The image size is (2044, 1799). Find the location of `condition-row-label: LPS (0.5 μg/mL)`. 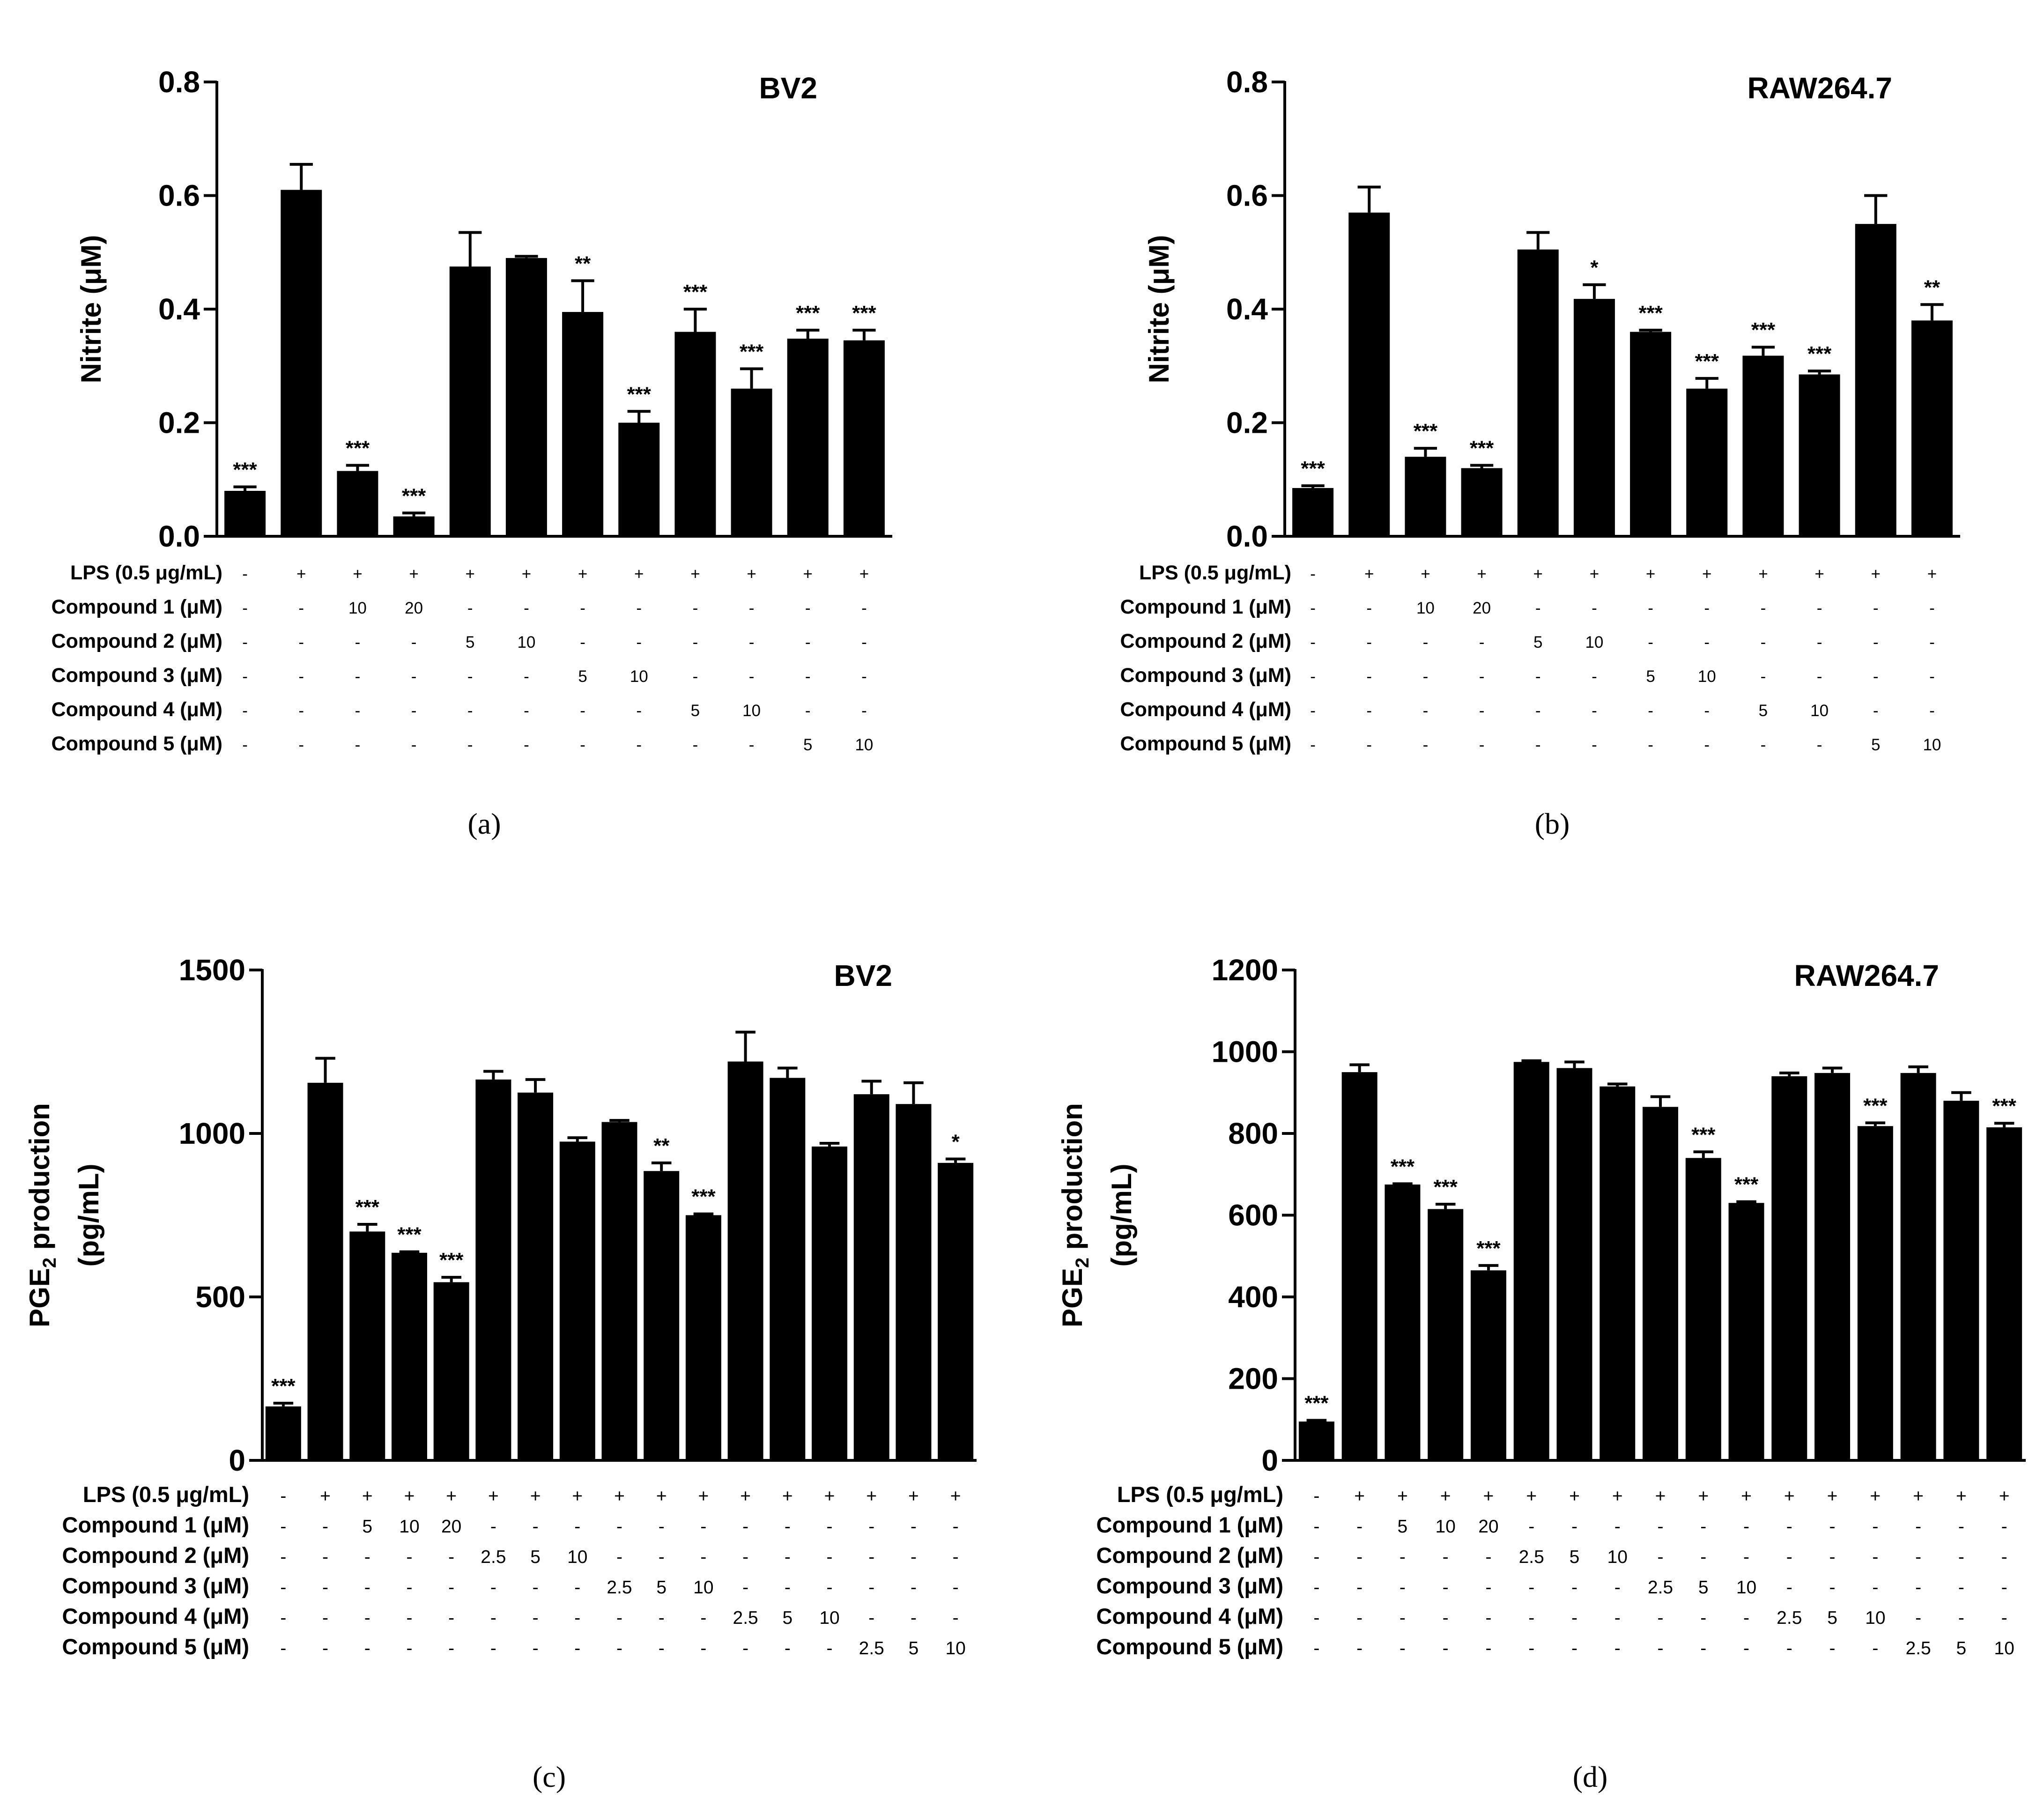

condition-row-label: LPS (0.5 μg/mL) is located at coordinates (1200, 1494).